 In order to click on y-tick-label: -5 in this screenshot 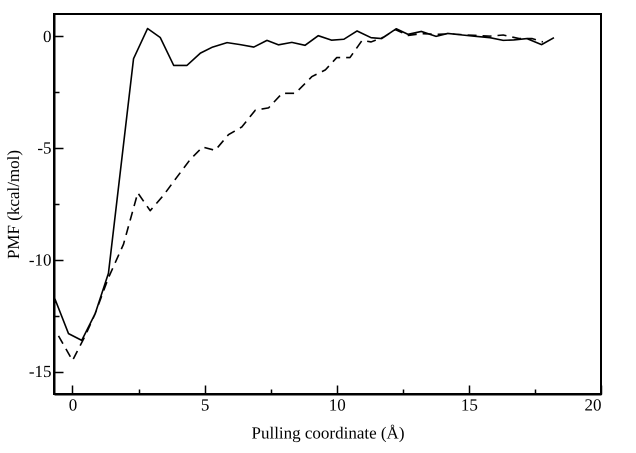, I will do `click(44, 148)`.